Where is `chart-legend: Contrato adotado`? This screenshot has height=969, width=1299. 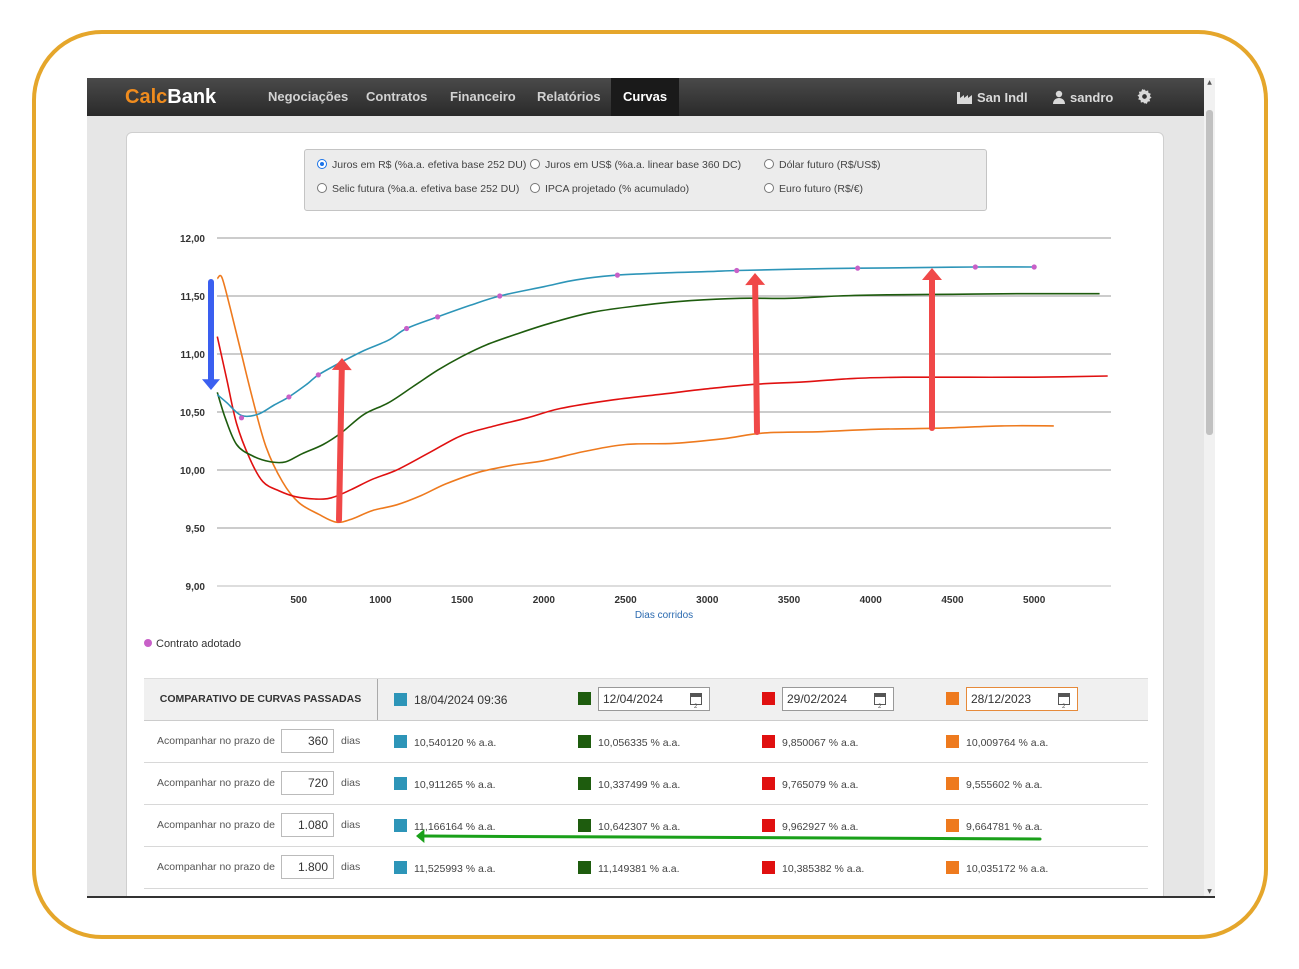 chart-legend: Contrato adotado is located at coordinates (192, 644).